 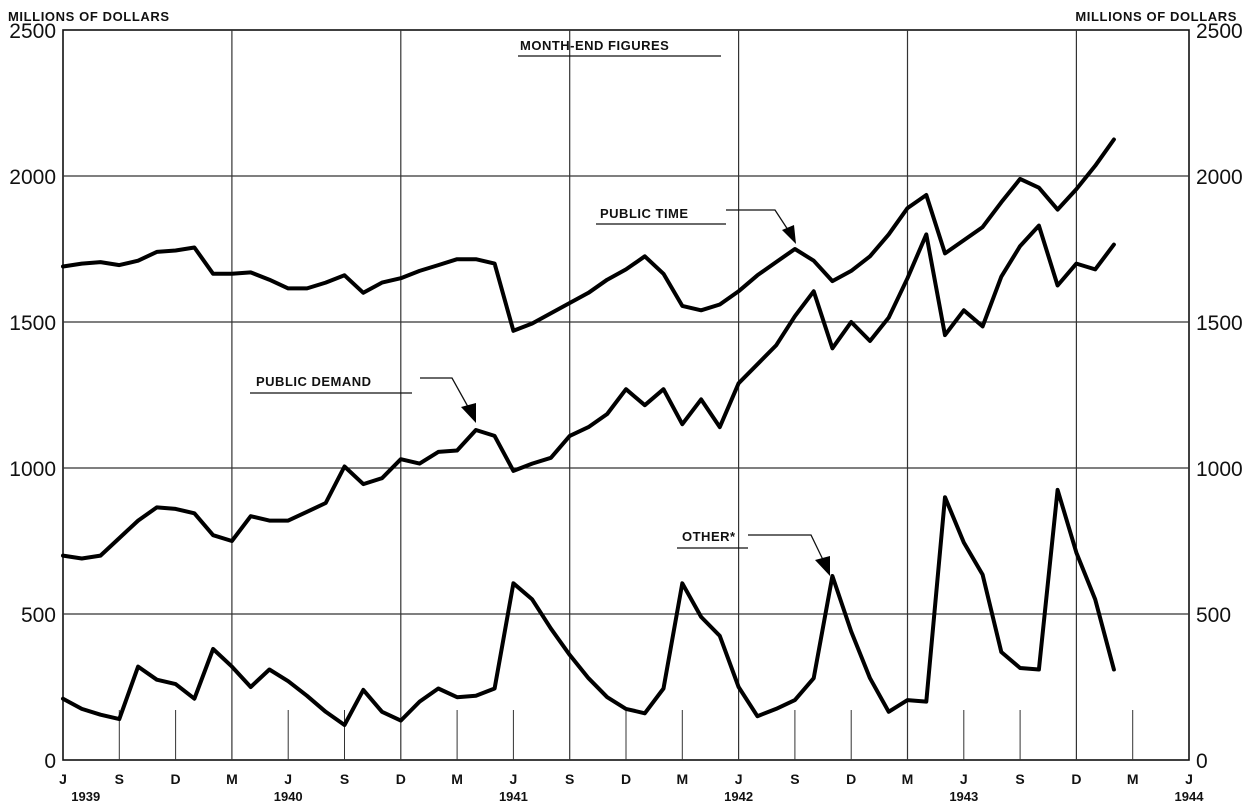 What do you see at coordinates (738, 796) in the screenshot?
I see `year-label-1942: 1942` at bounding box center [738, 796].